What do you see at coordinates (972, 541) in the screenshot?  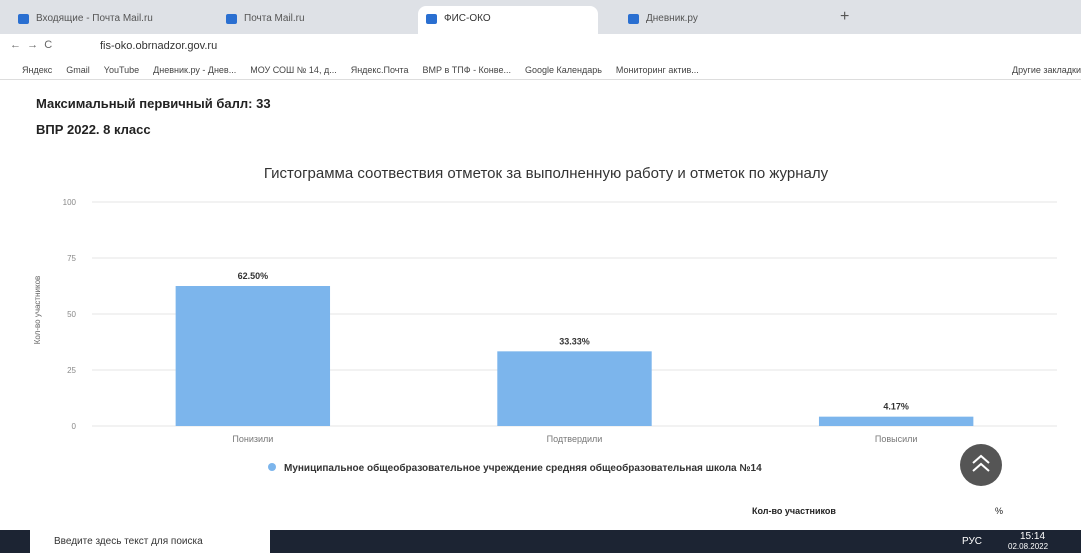 I see `language: РУС` at bounding box center [972, 541].